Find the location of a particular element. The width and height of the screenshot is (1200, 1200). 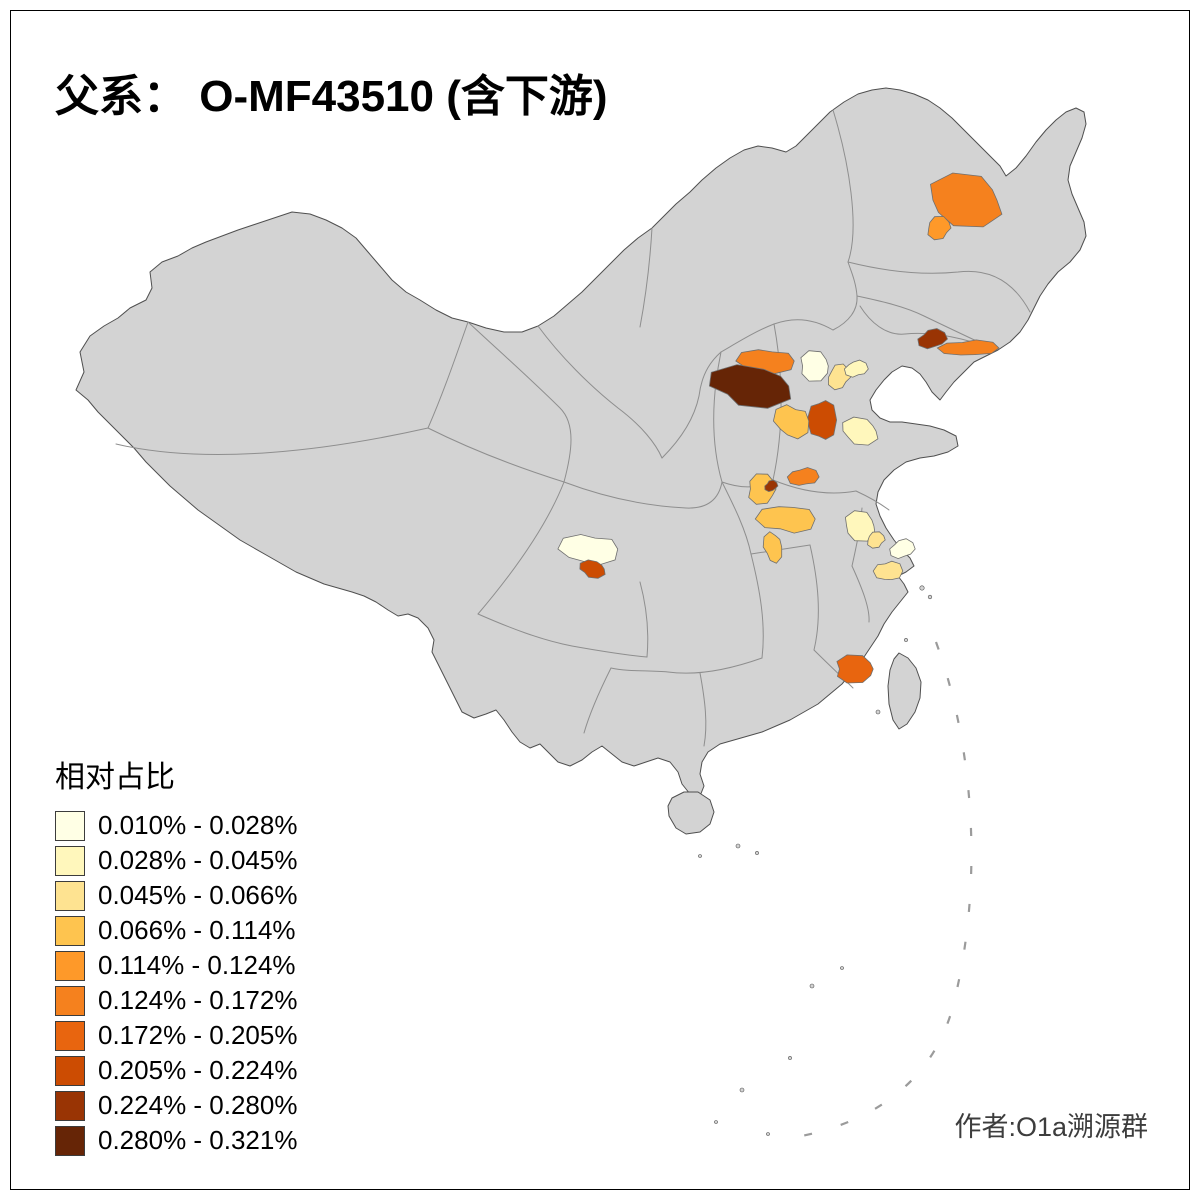

map-region-shandong-west-pale is located at coordinates (860, 431).